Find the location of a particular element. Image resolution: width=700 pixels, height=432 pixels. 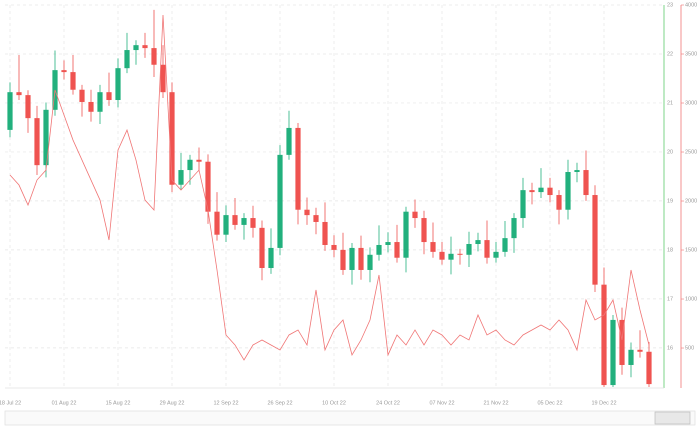

y2-tick-label: 4000 is located at coordinates (691, 5).